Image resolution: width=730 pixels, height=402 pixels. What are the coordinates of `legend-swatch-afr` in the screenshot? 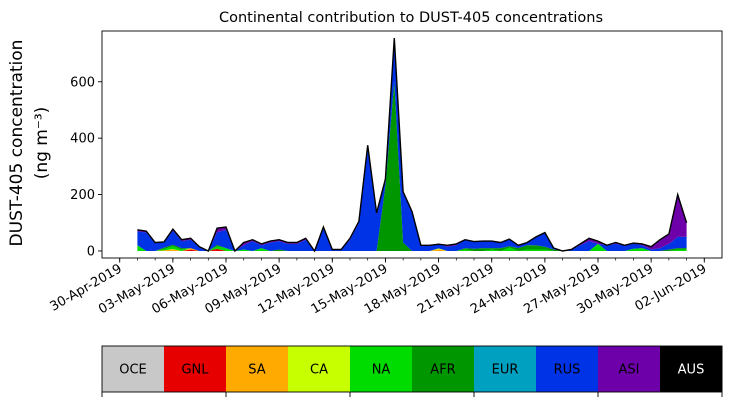 It's located at (443, 369).